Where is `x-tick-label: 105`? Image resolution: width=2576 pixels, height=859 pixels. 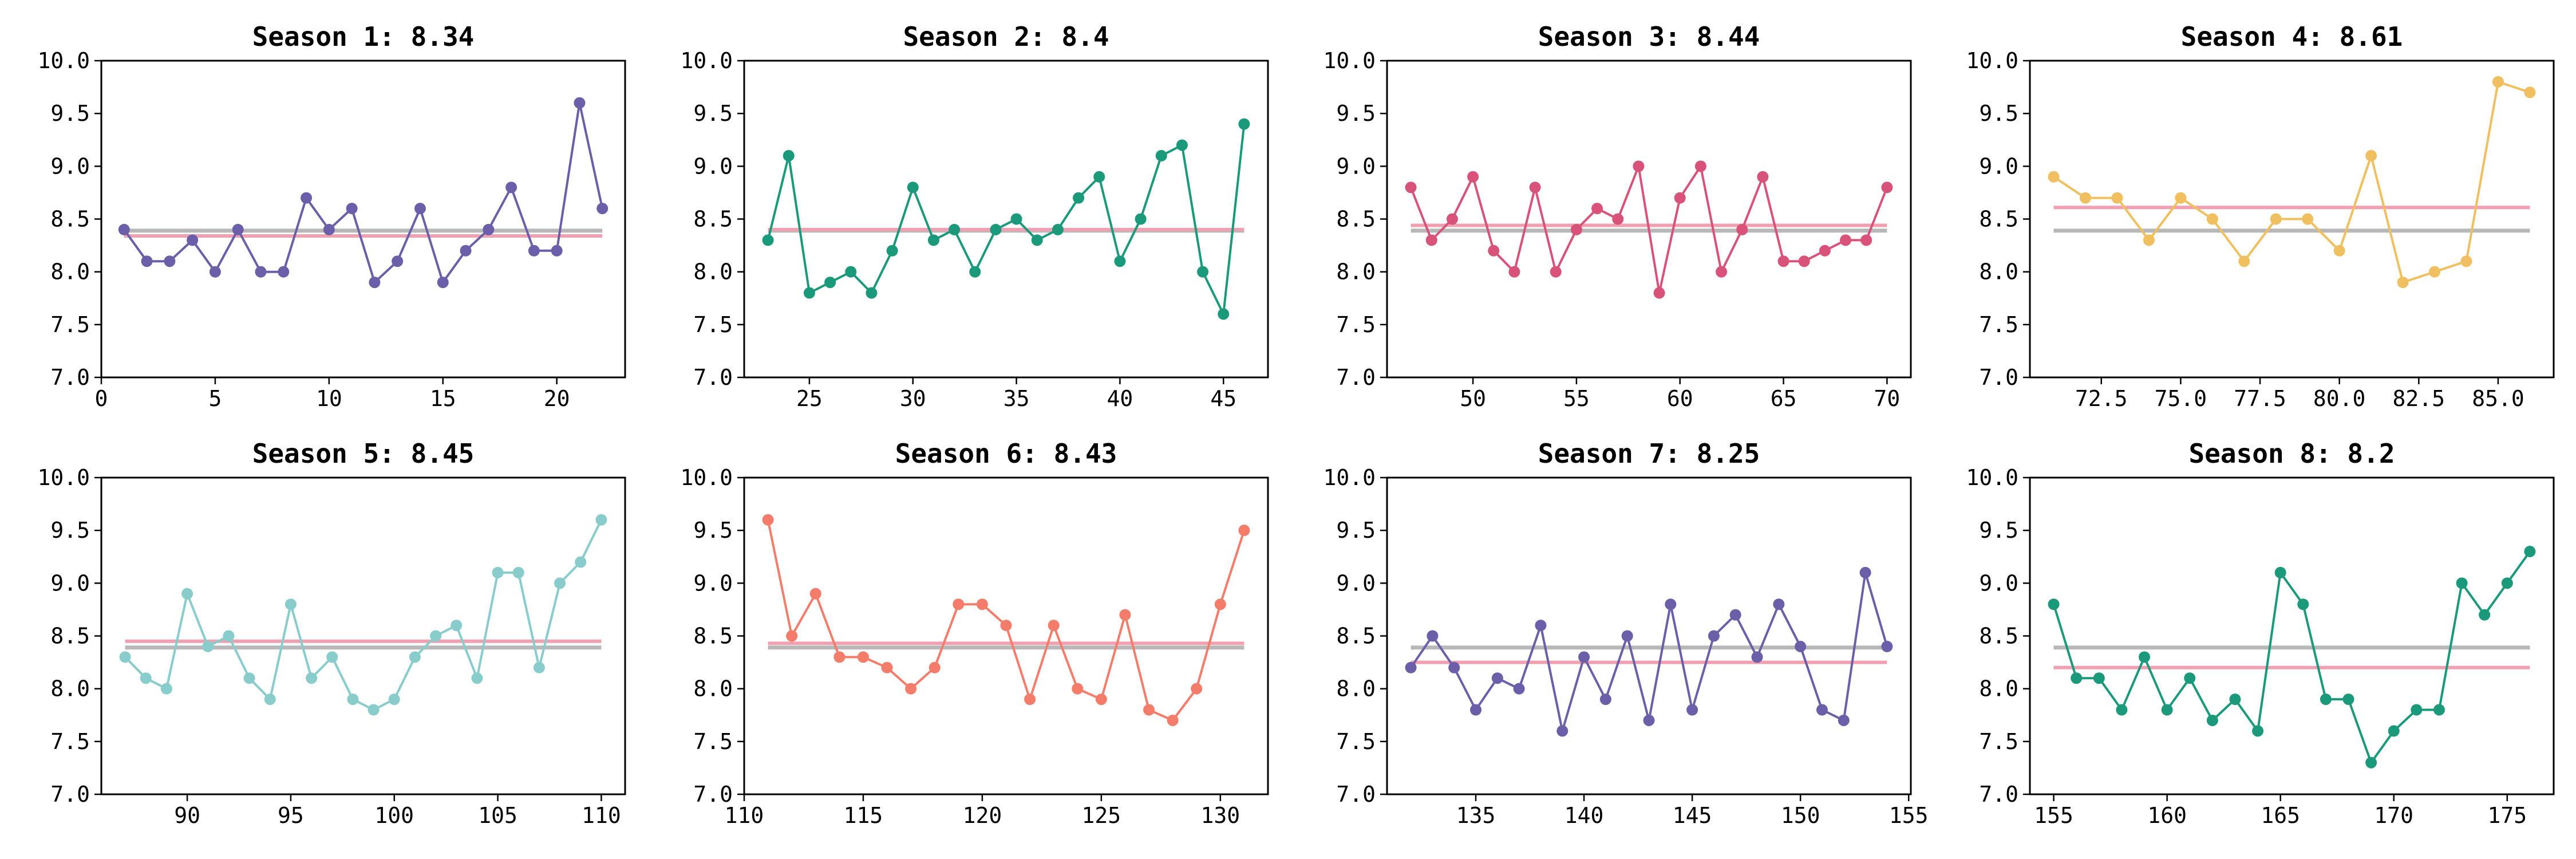
x-tick-label: 105 is located at coordinates (497, 815).